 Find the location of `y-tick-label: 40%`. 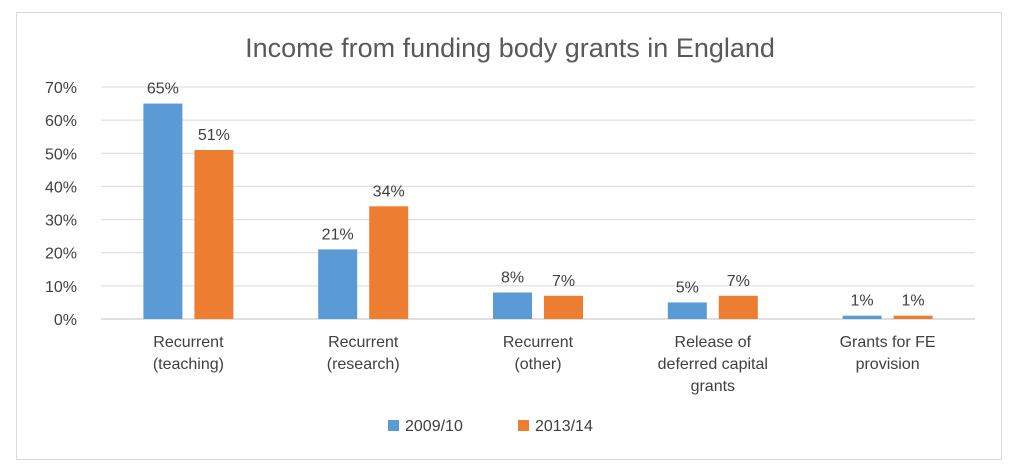

y-tick-label: 40% is located at coordinates (61, 187).